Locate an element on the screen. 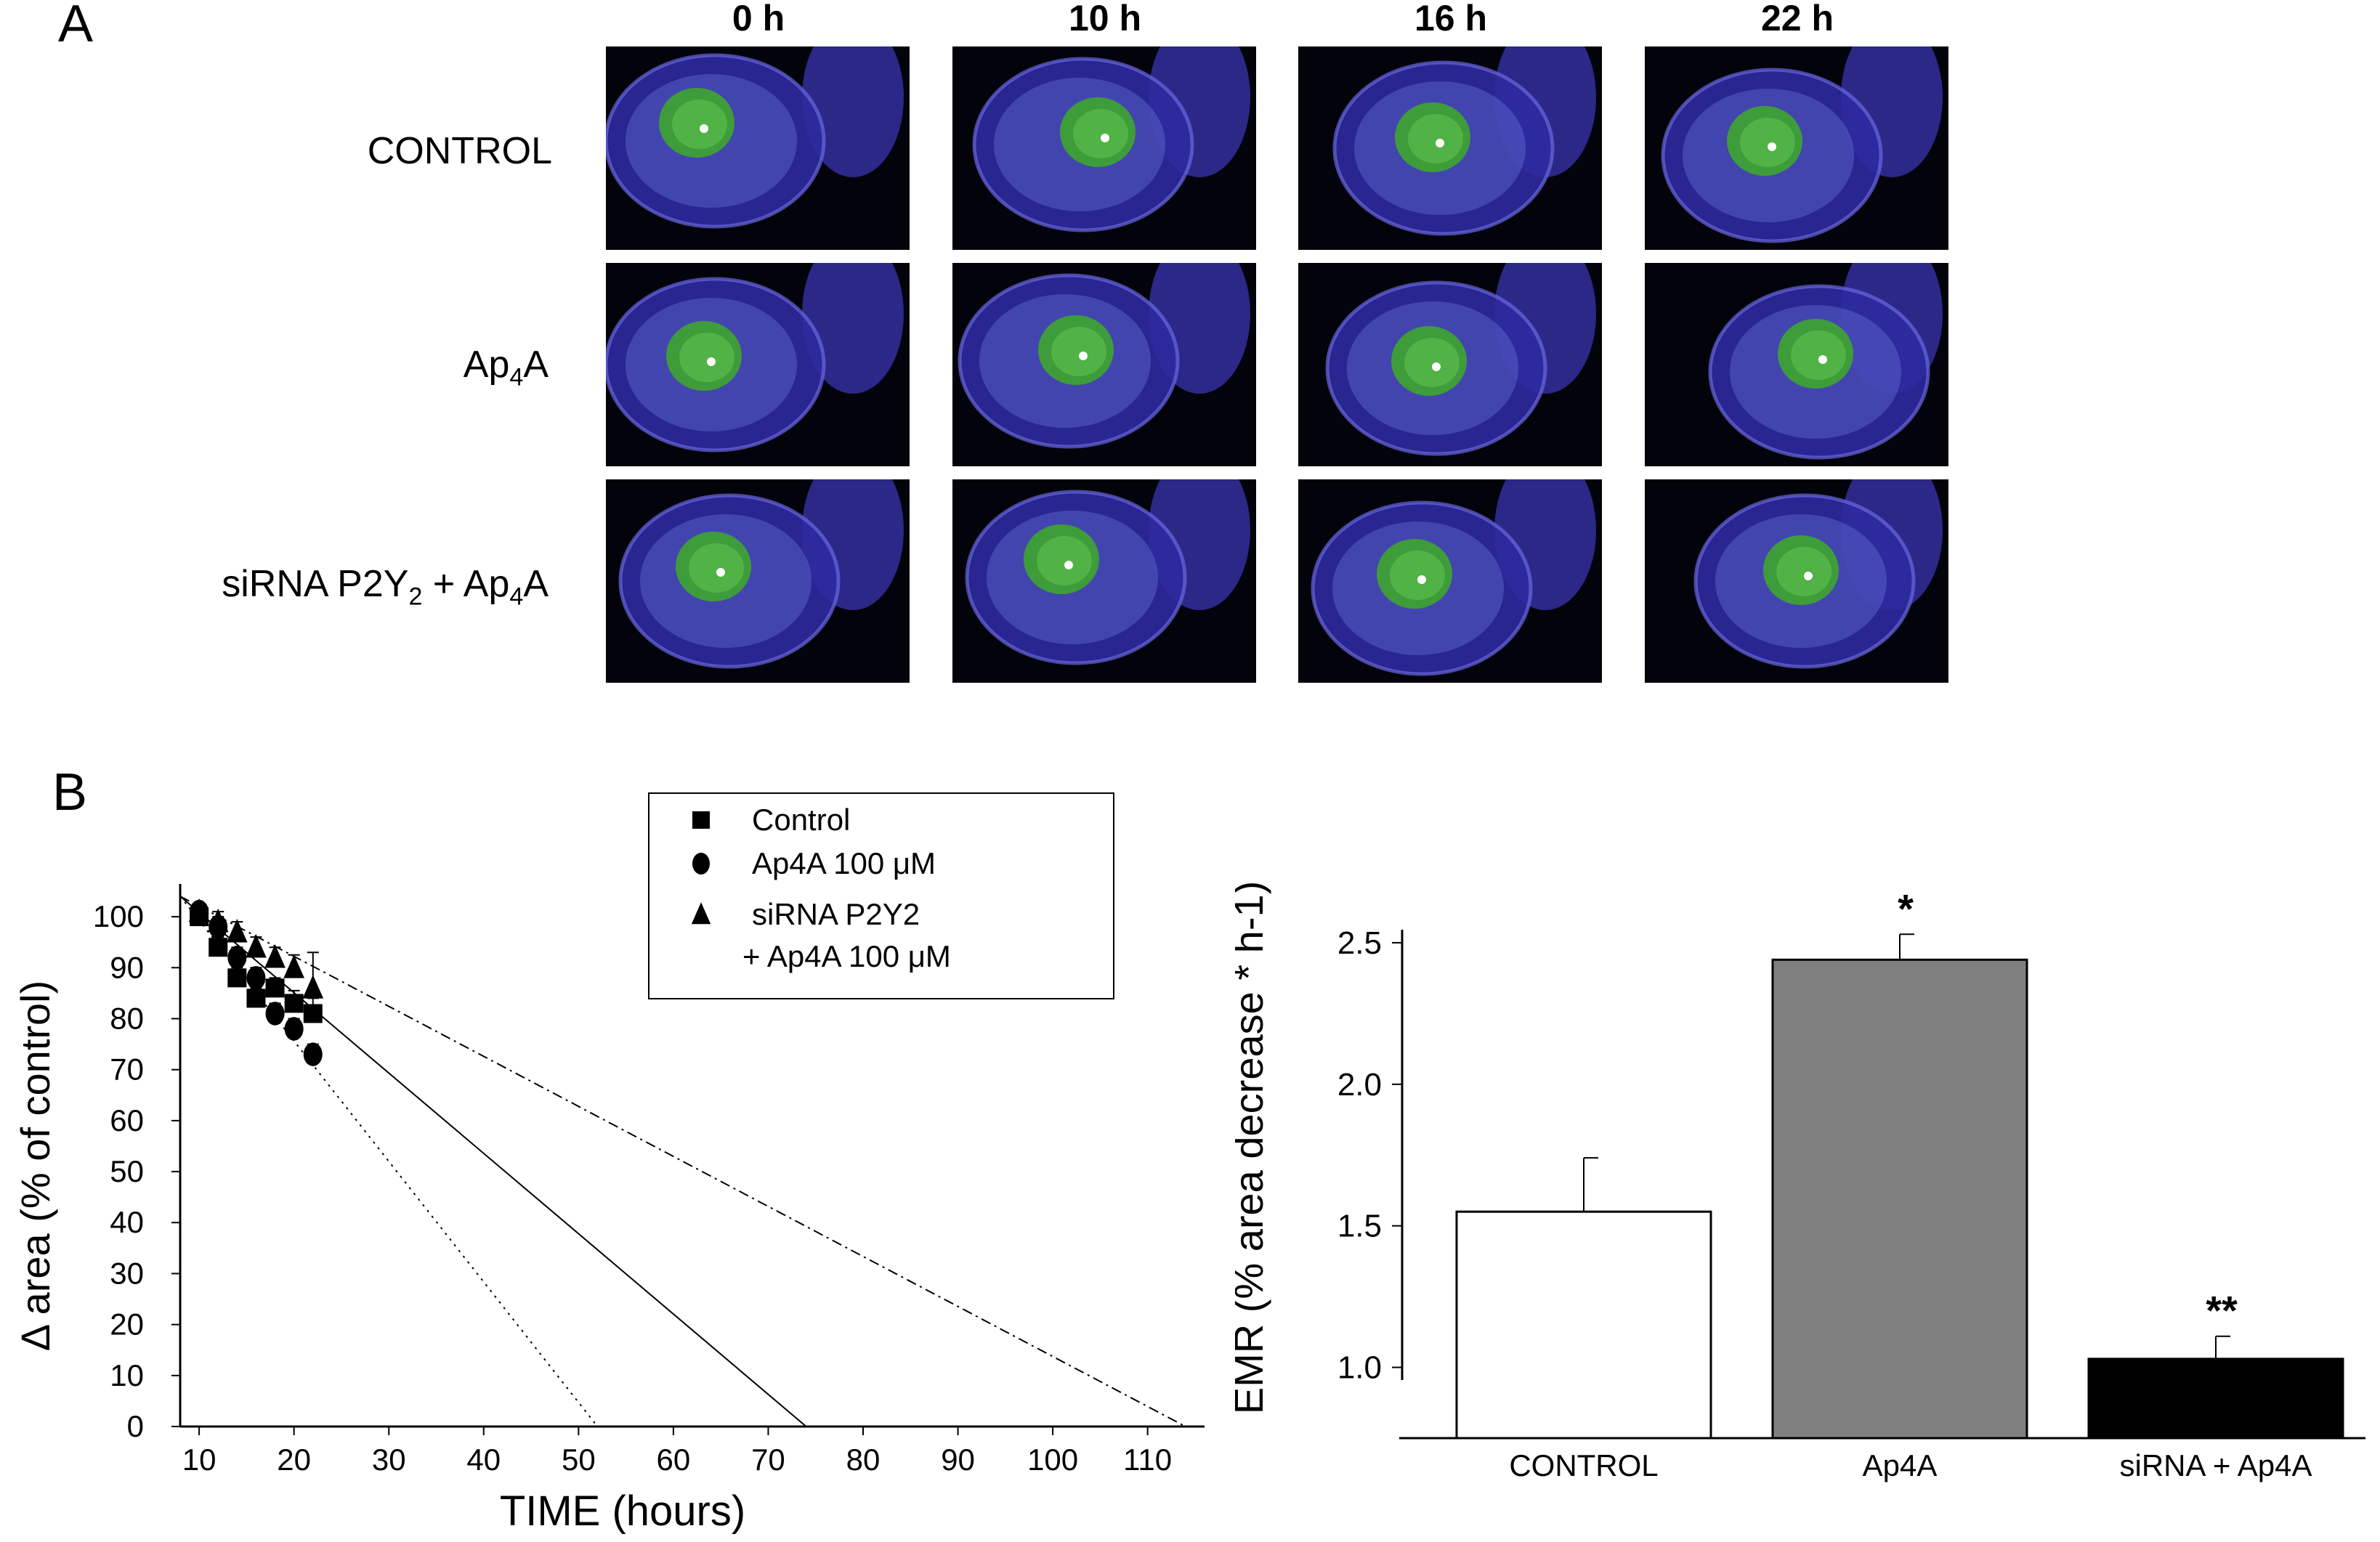 The height and width of the screenshot is (1542, 2380). y-tick-label: 20 is located at coordinates (127, 1324).